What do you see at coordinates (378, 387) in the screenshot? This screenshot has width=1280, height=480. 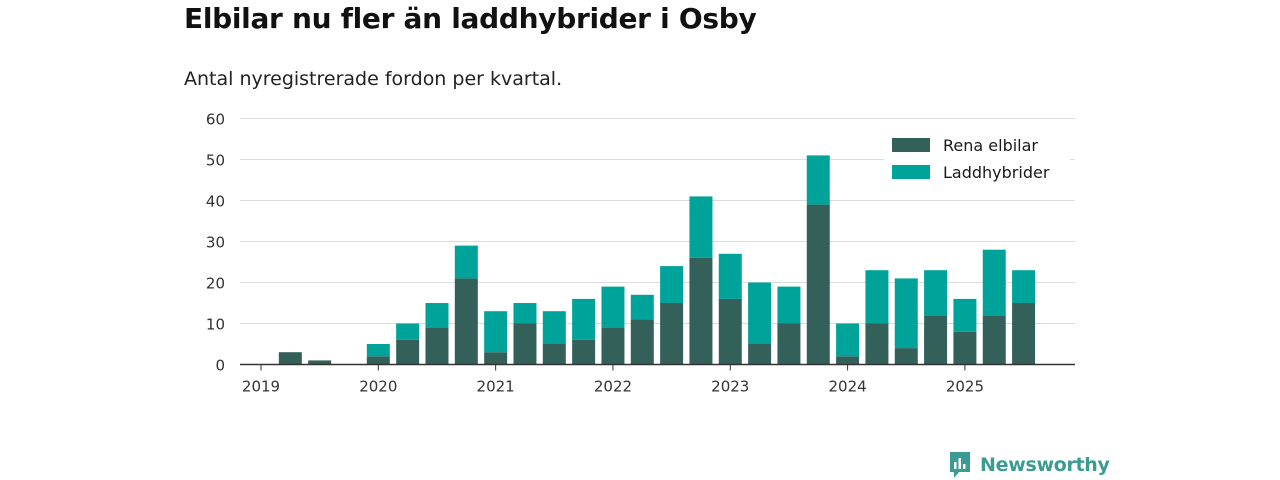 I see `x-tick-label: 2020` at bounding box center [378, 387].